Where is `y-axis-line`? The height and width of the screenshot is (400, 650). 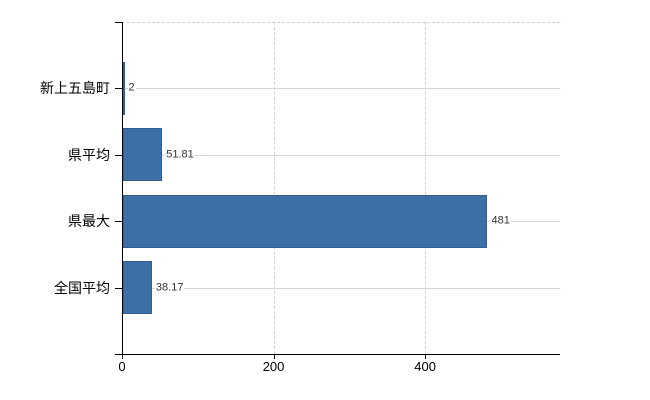 y-axis-line is located at coordinates (122, 188).